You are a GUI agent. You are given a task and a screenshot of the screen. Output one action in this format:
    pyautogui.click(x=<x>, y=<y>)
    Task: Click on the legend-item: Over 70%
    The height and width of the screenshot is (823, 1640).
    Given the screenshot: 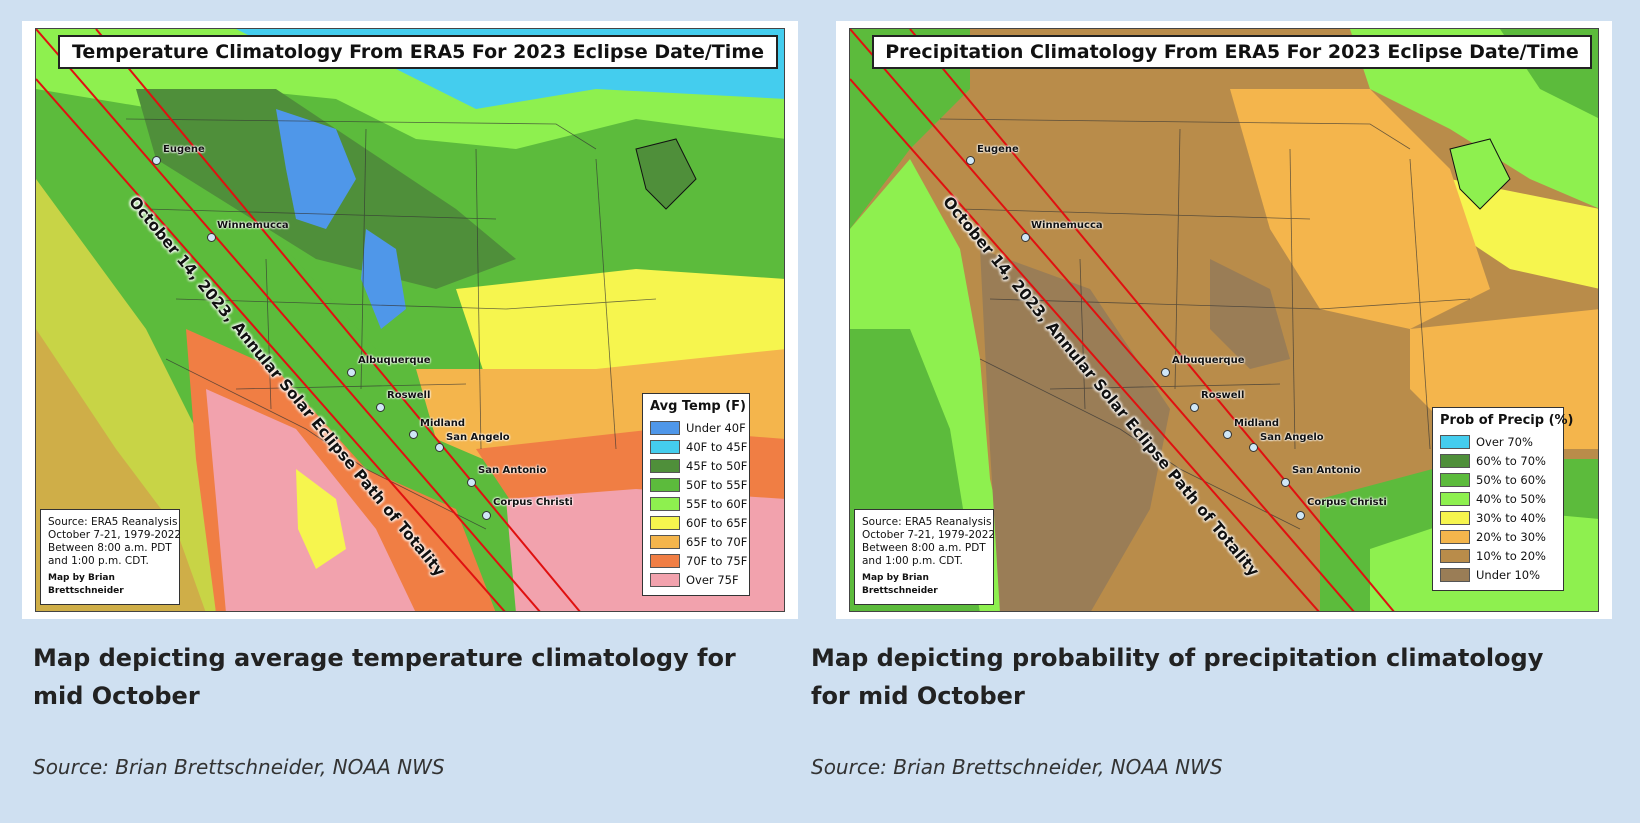 What is the action you would take?
    pyautogui.click(x=1497, y=441)
    